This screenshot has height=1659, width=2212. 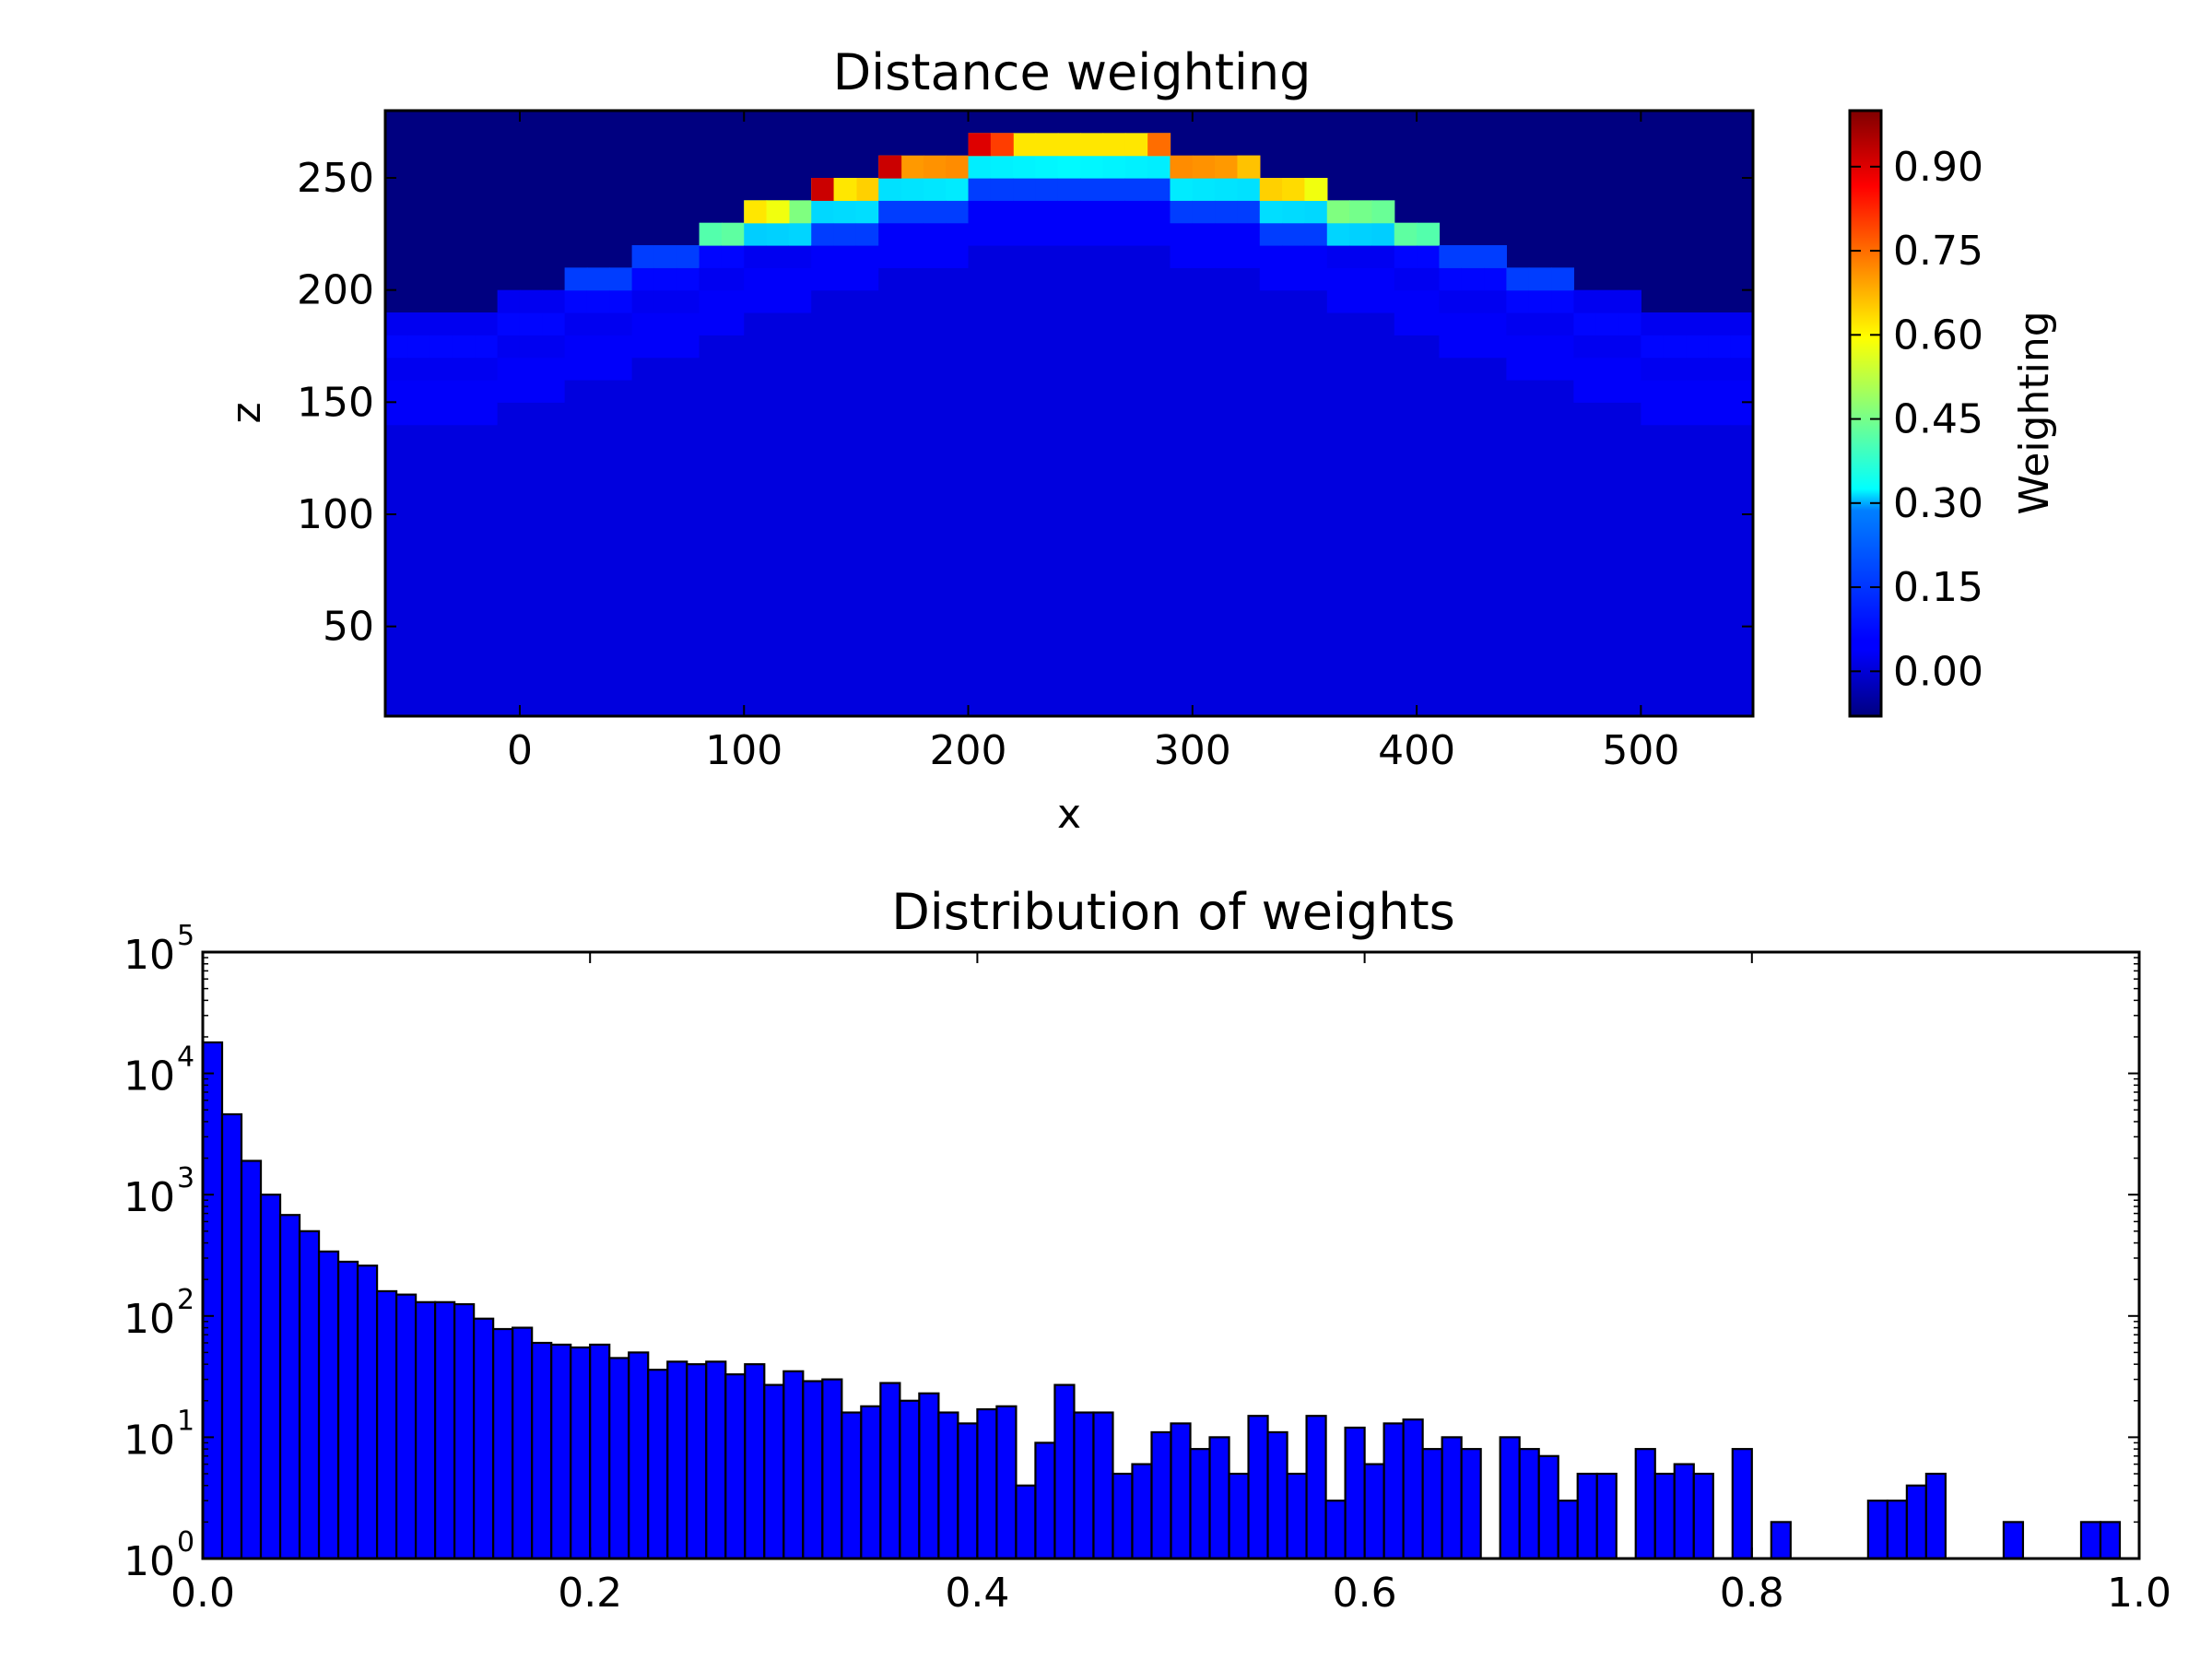 What do you see at coordinates (1416, 750) in the screenshot?
I see `x-tick-label: 400` at bounding box center [1416, 750].